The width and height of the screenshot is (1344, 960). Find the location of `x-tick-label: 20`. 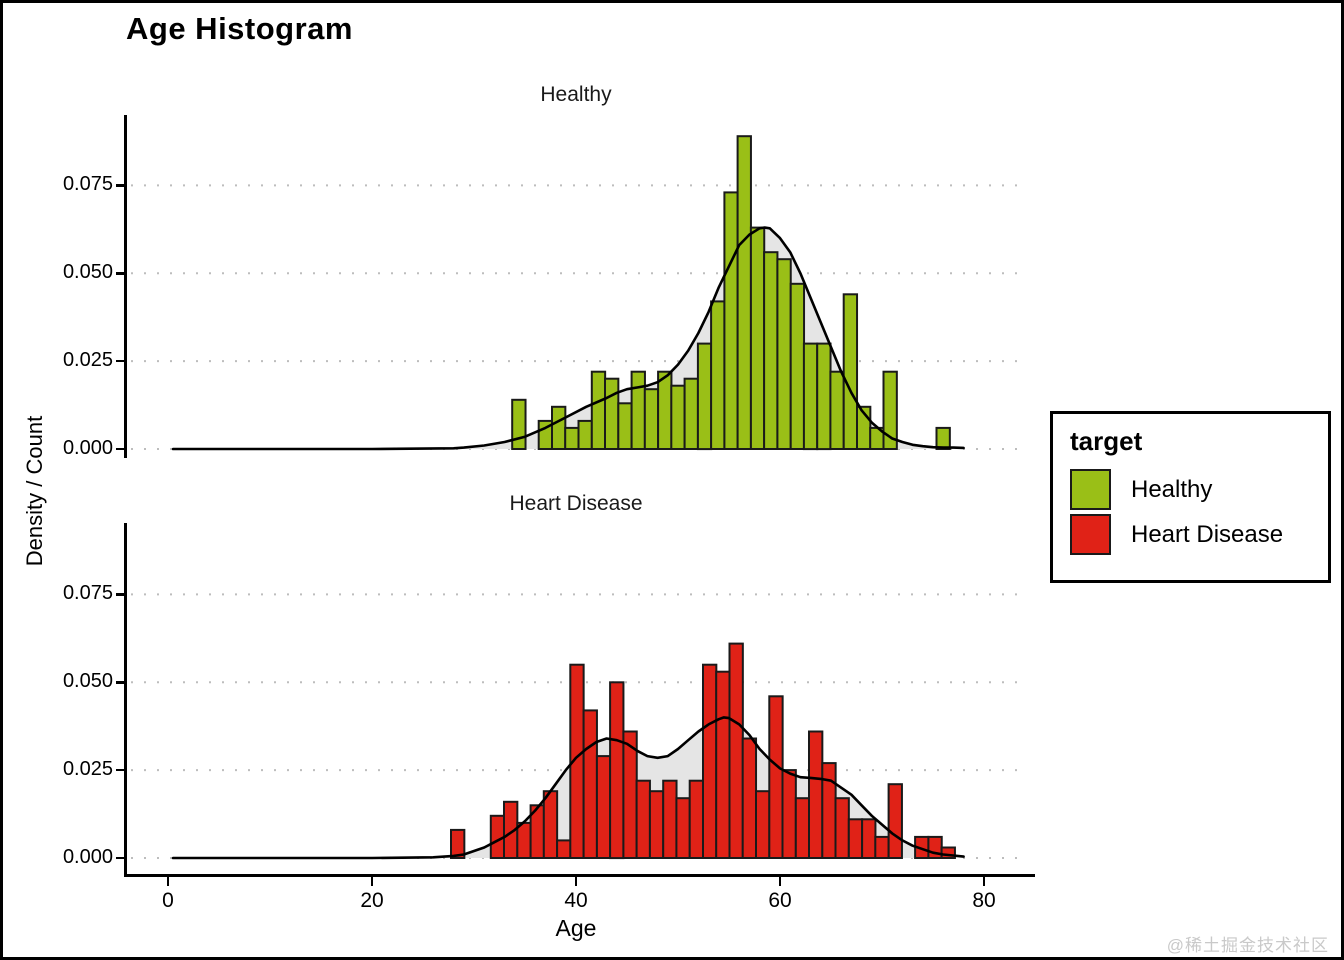

x-tick-label: 20 is located at coordinates (372, 900).